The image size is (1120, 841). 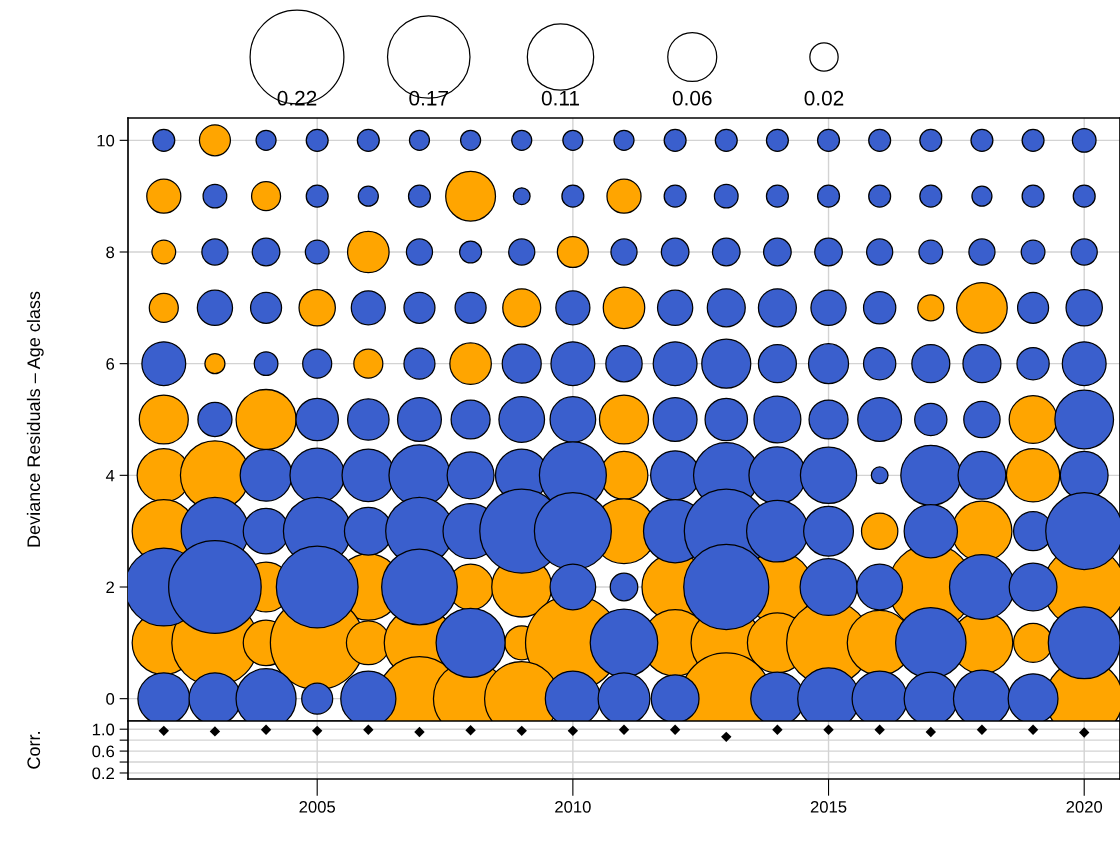 What do you see at coordinates (317, 806) in the screenshot?
I see `x-tick-label: 2005` at bounding box center [317, 806].